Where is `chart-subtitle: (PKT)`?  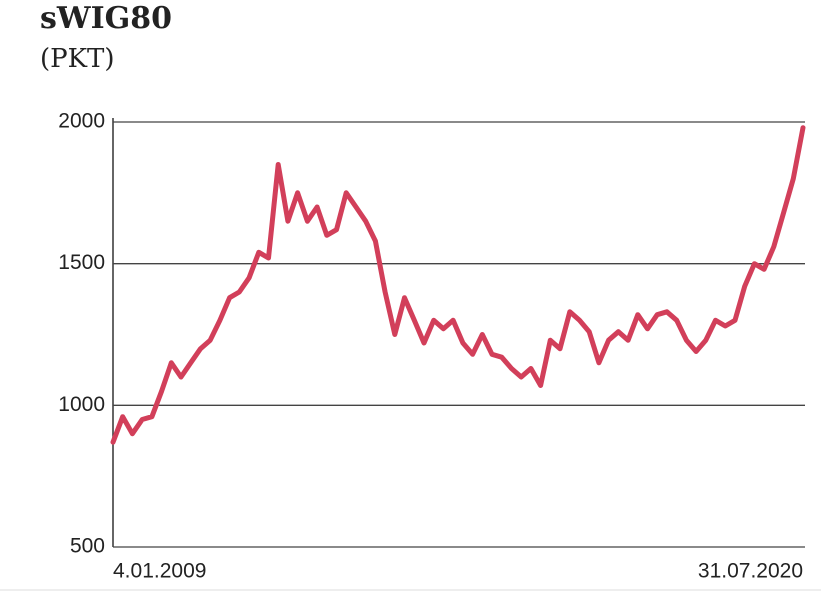
chart-subtitle: (PKT) is located at coordinates (77, 59).